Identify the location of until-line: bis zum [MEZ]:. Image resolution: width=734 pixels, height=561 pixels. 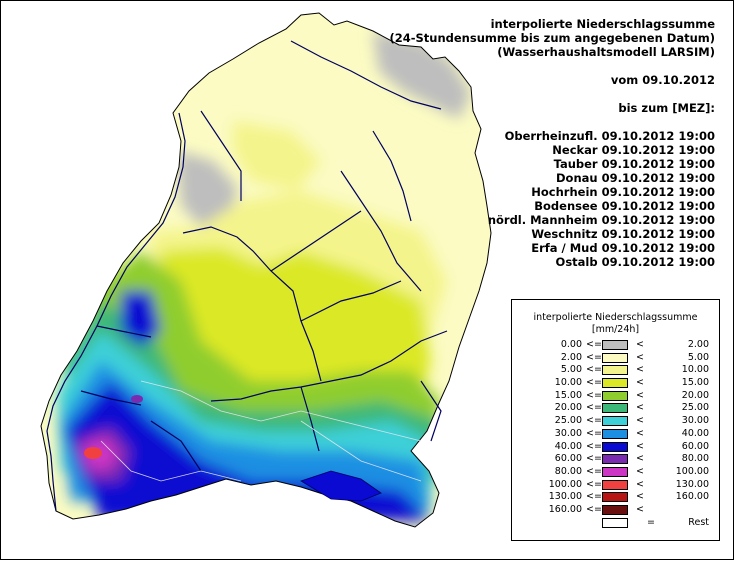
(666, 108).